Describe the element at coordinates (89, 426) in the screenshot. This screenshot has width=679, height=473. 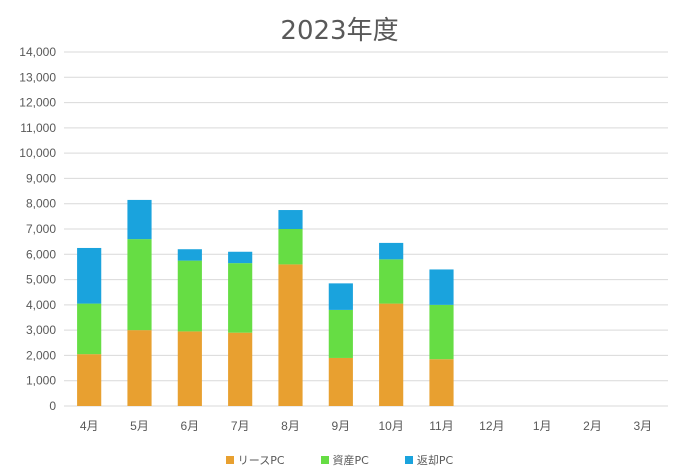
I see `x-tick-label: 4月` at that location.